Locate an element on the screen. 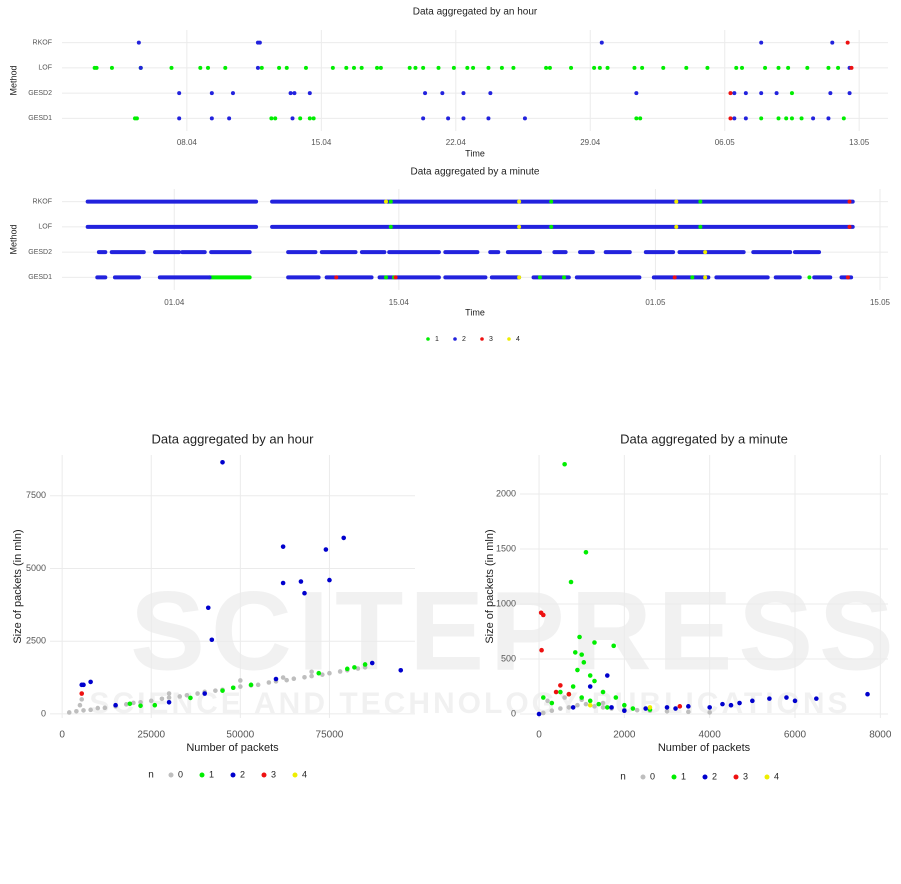 The width and height of the screenshot is (901, 884). chart-title: Data aggregated by an hour is located at coordinates (233, 438).